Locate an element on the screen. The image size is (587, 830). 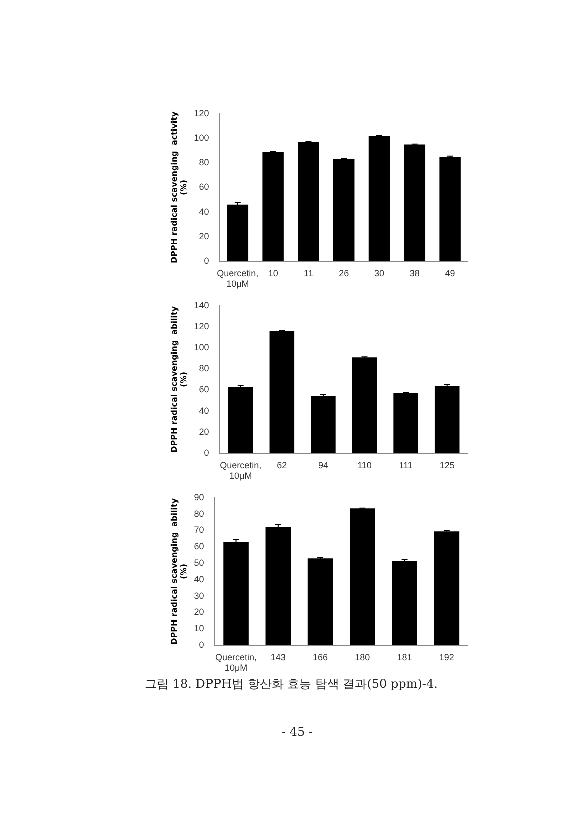
y-axis-title: DPPH radical scavenging activity (%) is located at coordinates (179, 187).